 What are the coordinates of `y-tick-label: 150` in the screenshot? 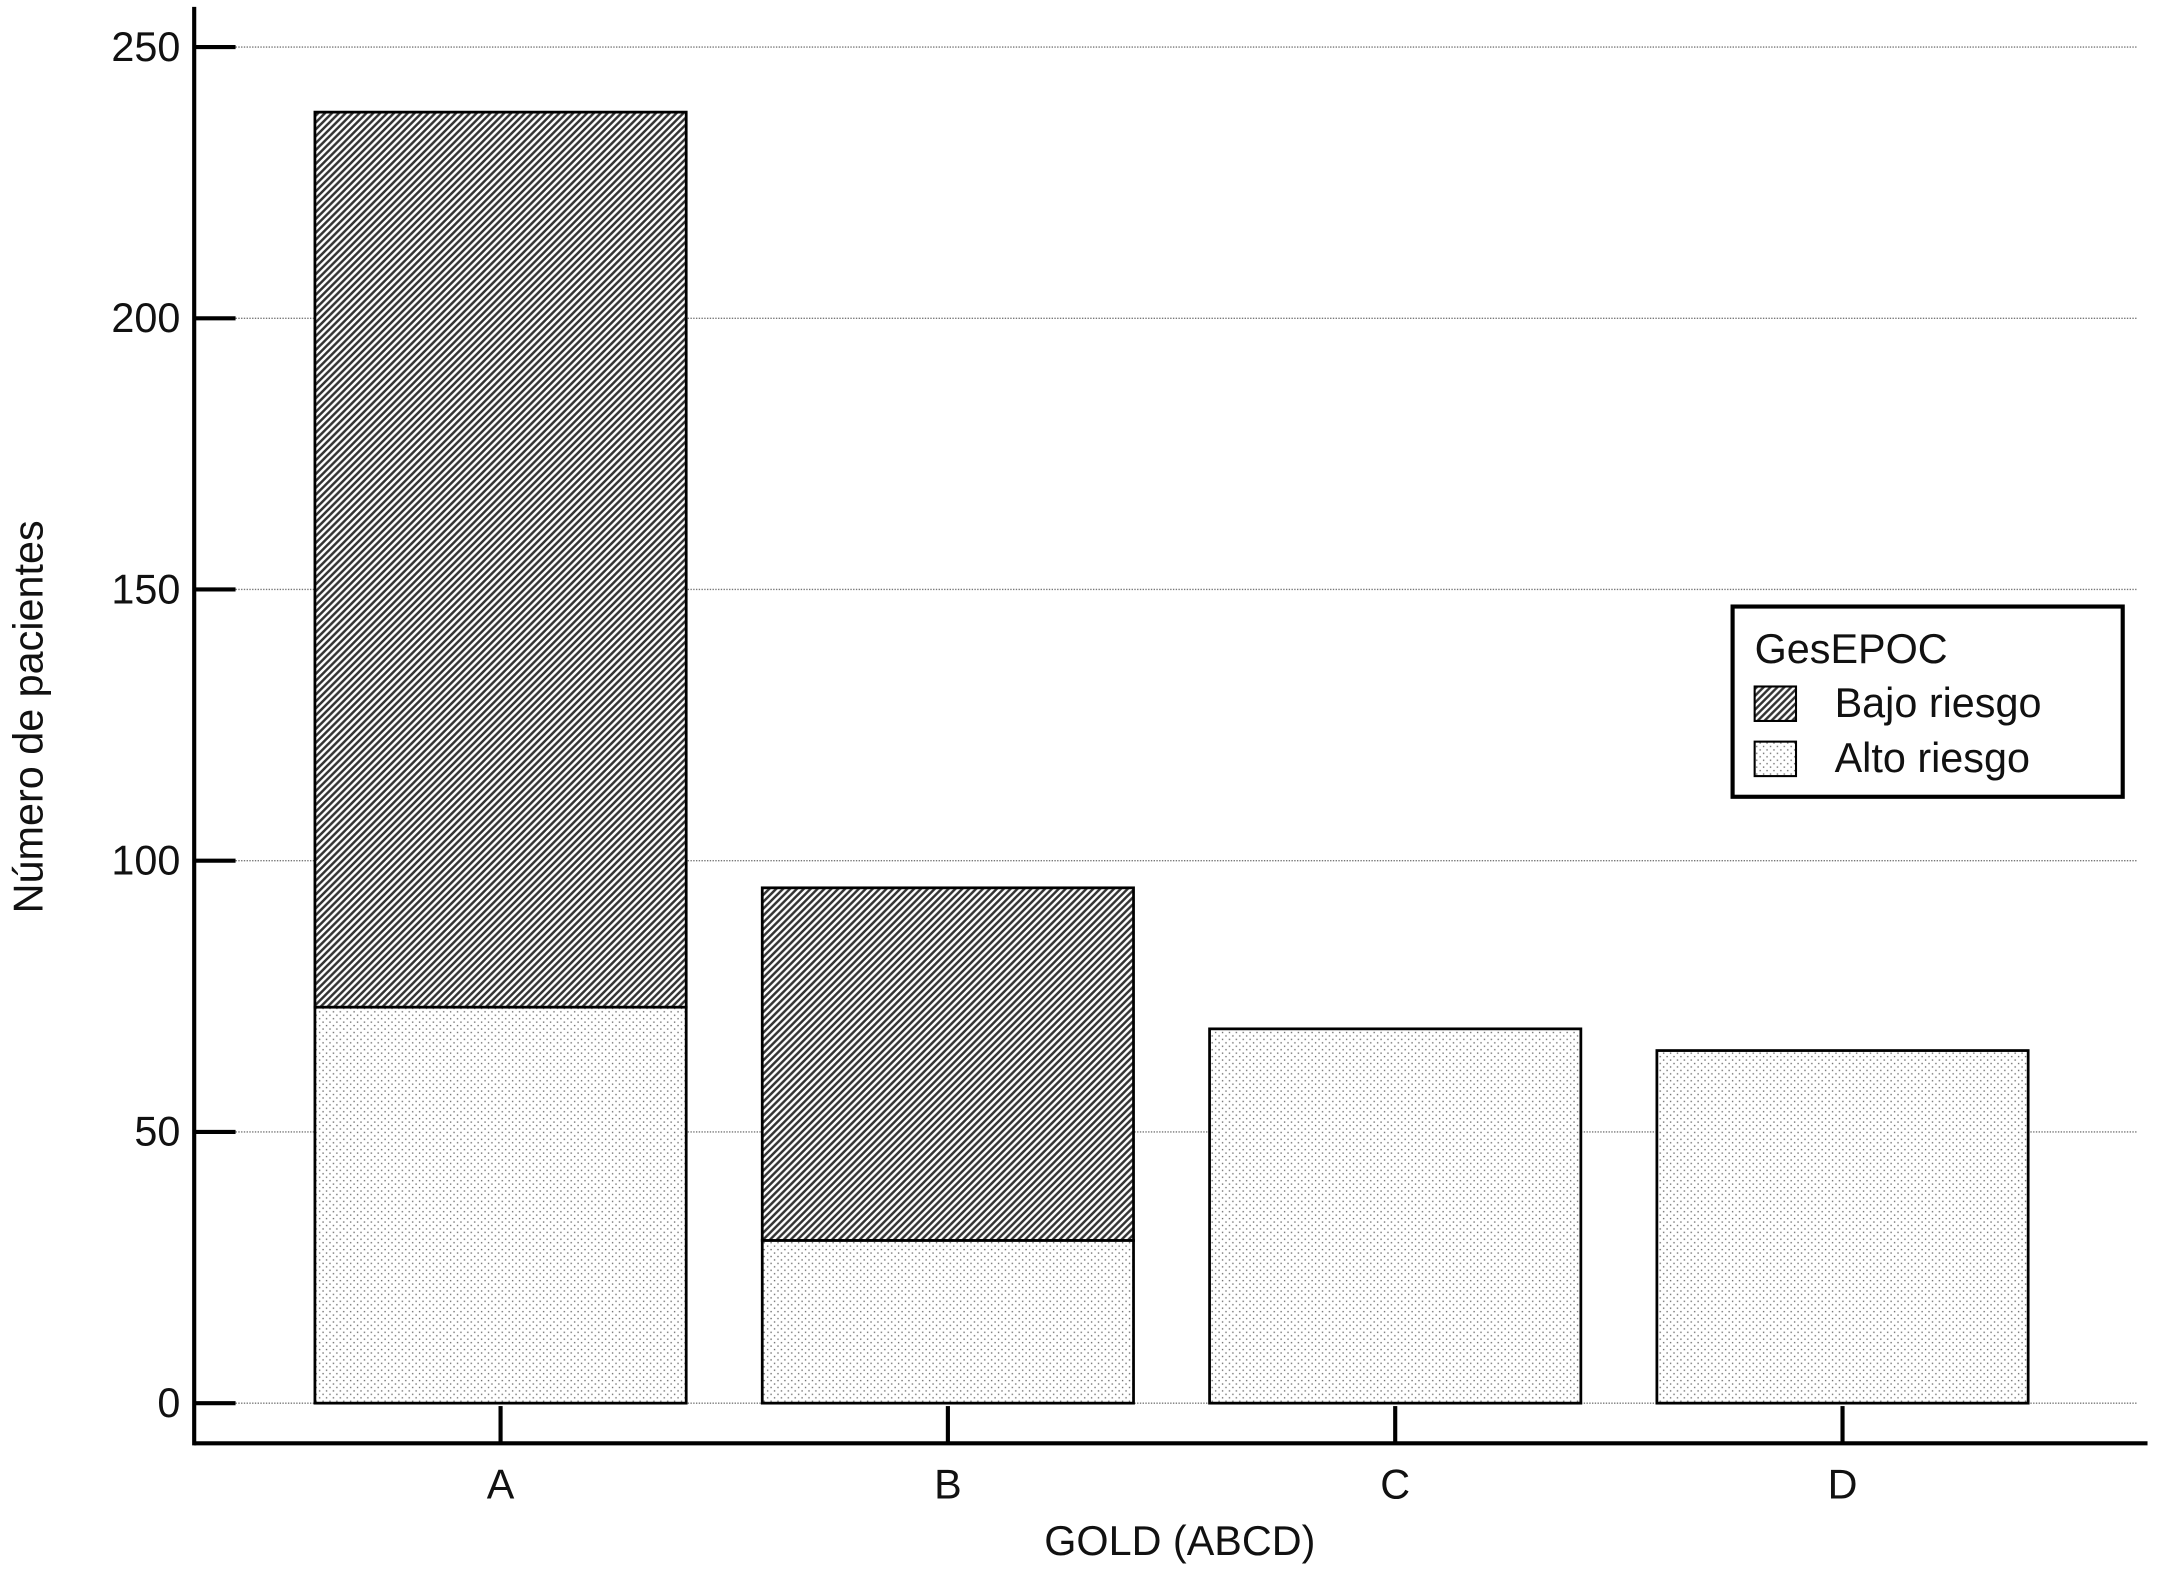 It's located at (145, 589).